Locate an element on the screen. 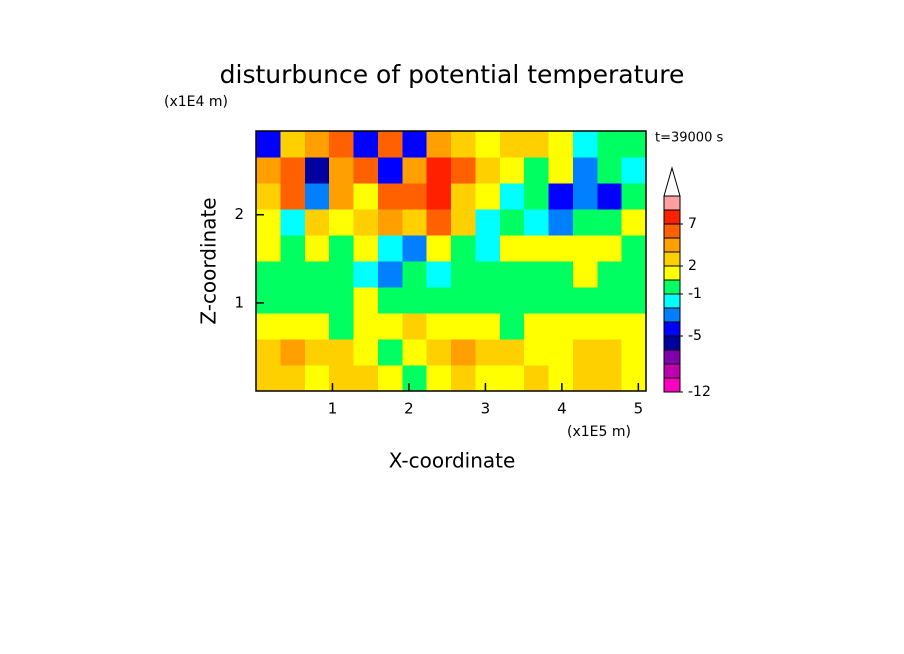  chart-title: disturbunce of potential temperature is located at coordinates (452, 74).